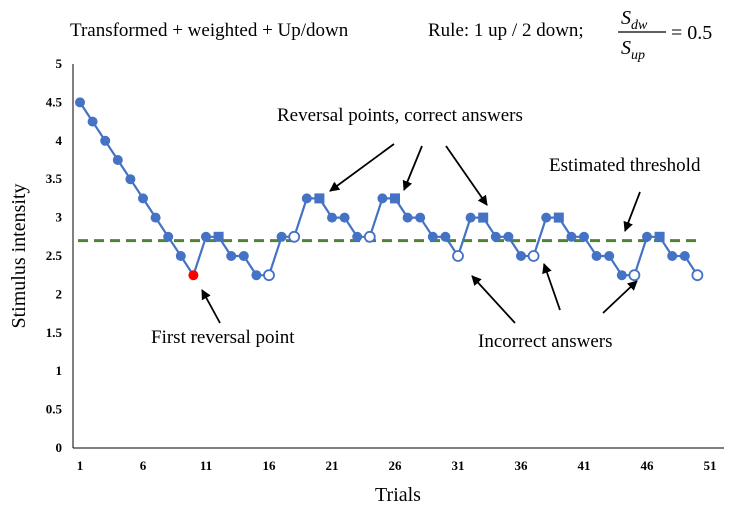 This screenshot has height=516, width=734. Describe the element at coordinates (506, 30) in the screenshot. I see `rule-label: Rule: 1 up / 2 down;` at that location.